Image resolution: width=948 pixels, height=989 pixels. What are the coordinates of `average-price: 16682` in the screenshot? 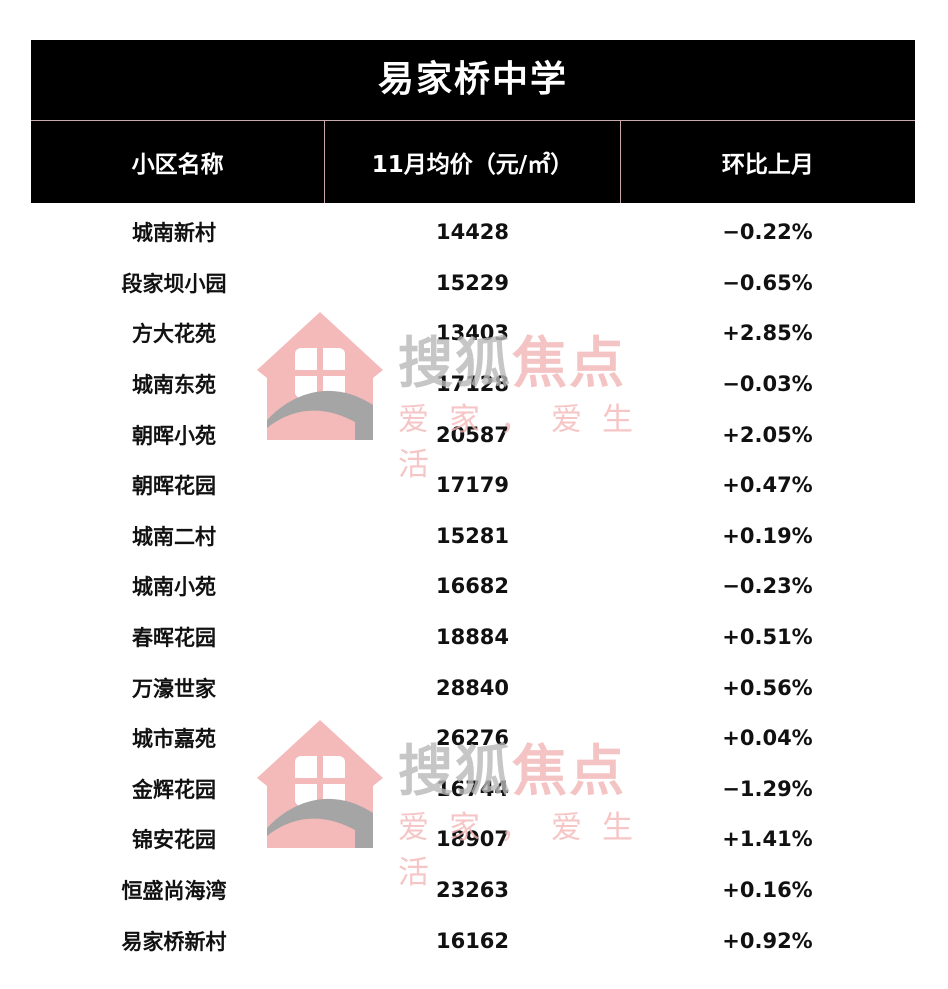 It's located at (472, 586).